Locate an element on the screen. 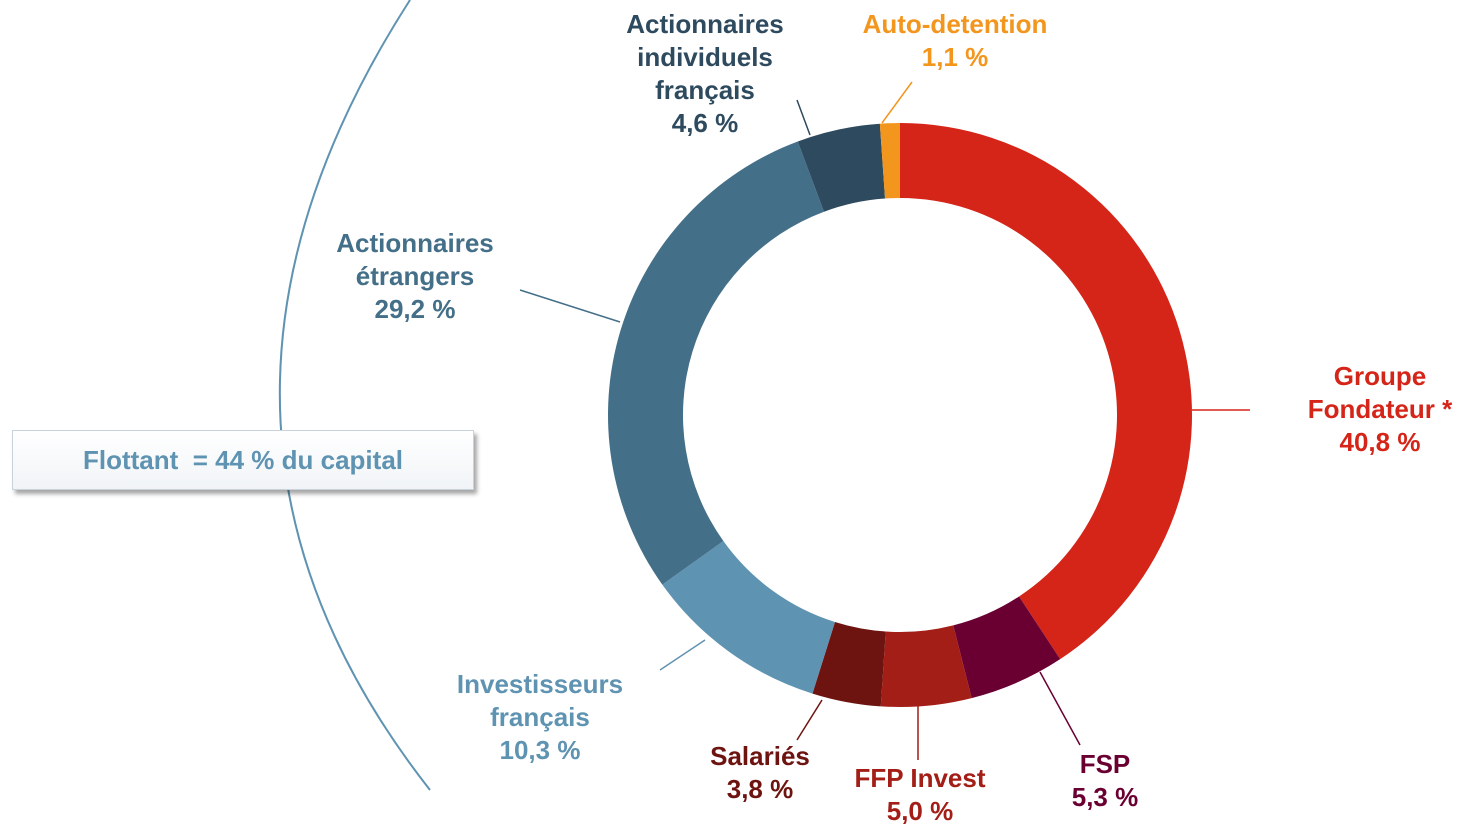 Image resolution: width=1472 pixels, height=832 pixels. value-label: 29,2 % is located at coordinates (415, 309).